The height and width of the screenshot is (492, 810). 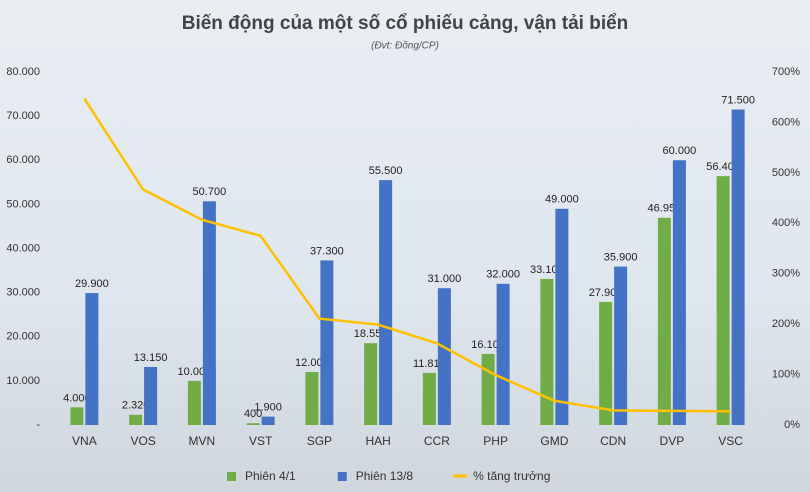 I want to click on data-label: 56.400, so click(x=723, y=167).